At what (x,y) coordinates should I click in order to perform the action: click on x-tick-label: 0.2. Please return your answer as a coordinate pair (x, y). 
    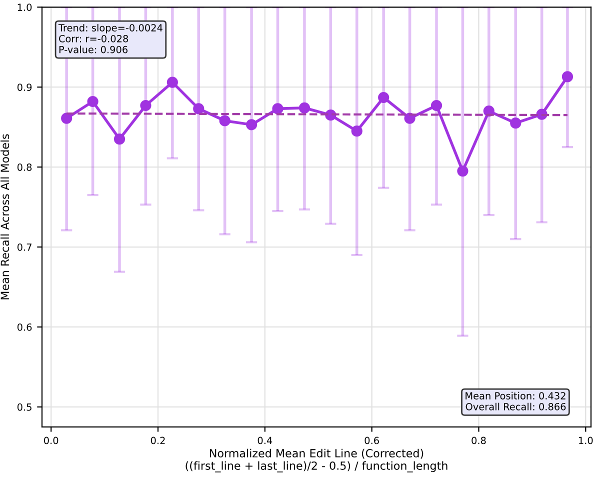
    Looking at the image, I should click on (157, 440).